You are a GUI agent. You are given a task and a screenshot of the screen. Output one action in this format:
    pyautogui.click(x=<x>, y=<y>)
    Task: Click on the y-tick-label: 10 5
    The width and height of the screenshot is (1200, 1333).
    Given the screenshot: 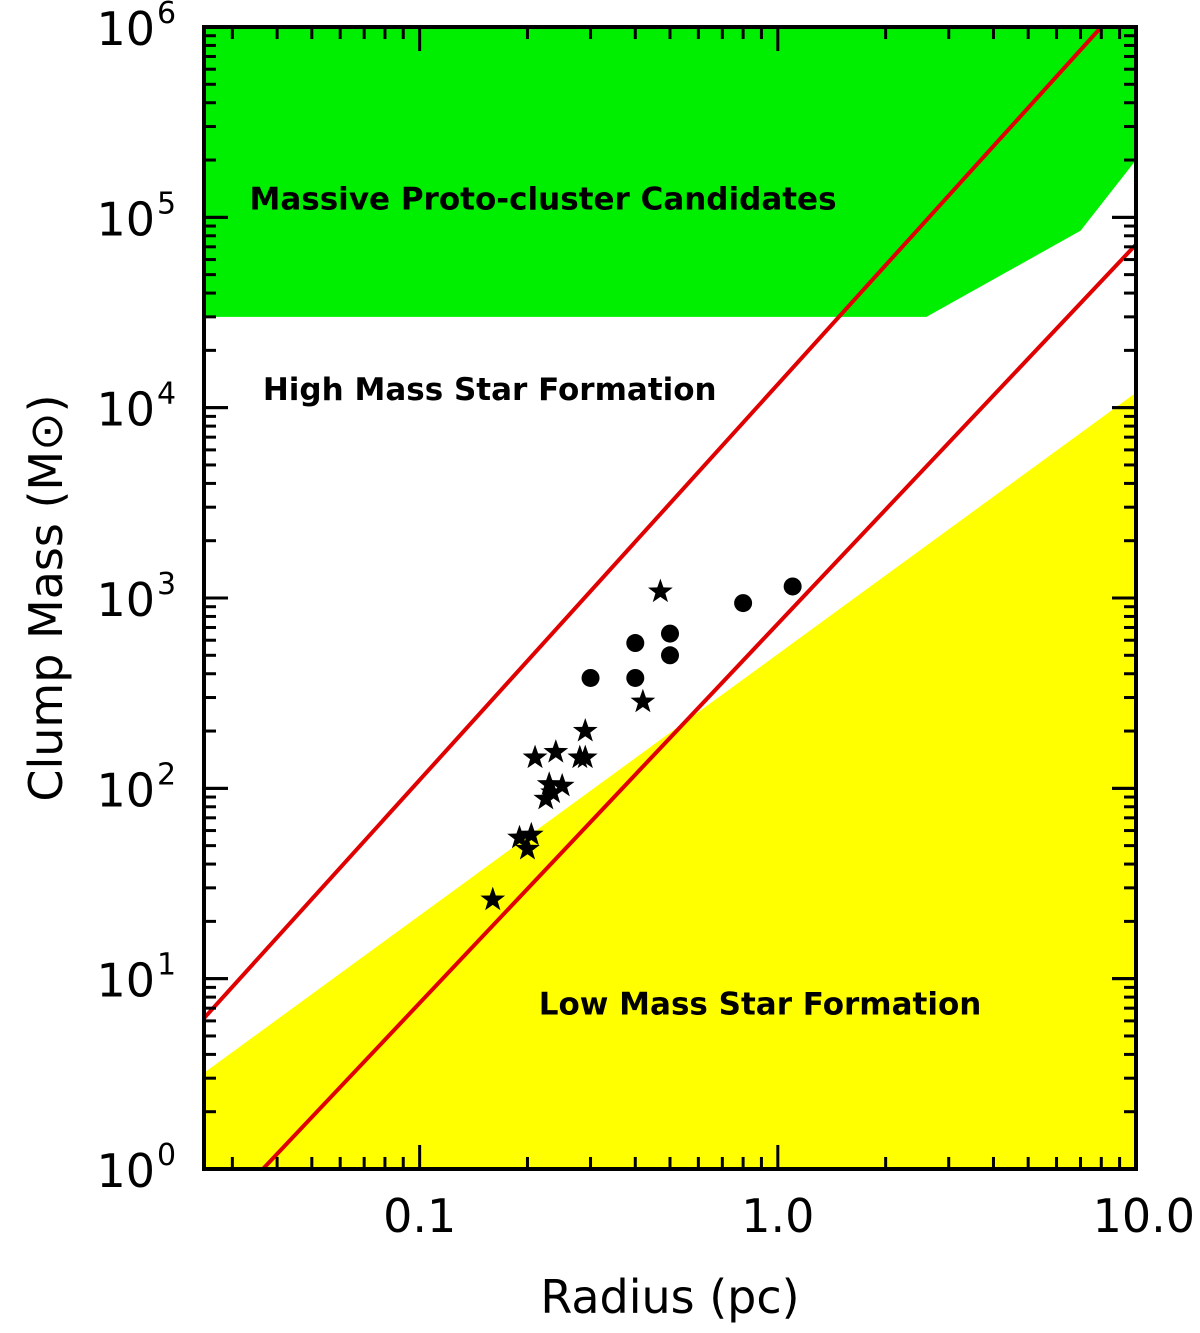 What is the action you would take?
    pyautogui.click(x=136, y=216)
    